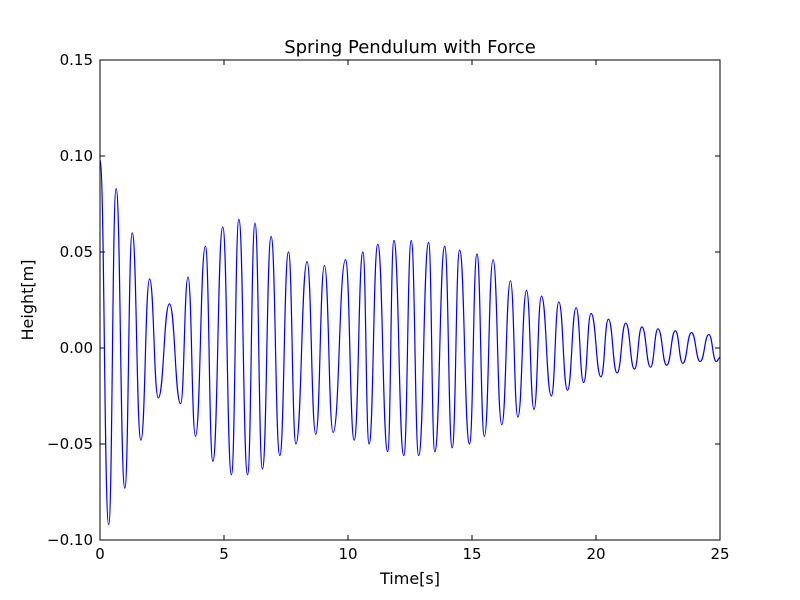 This screenshot has height=600, width=800. What do you see at coordinates (595, 554) in the screenshot?
I see `x-tick-label: 20` at bounding box center [595, 554].